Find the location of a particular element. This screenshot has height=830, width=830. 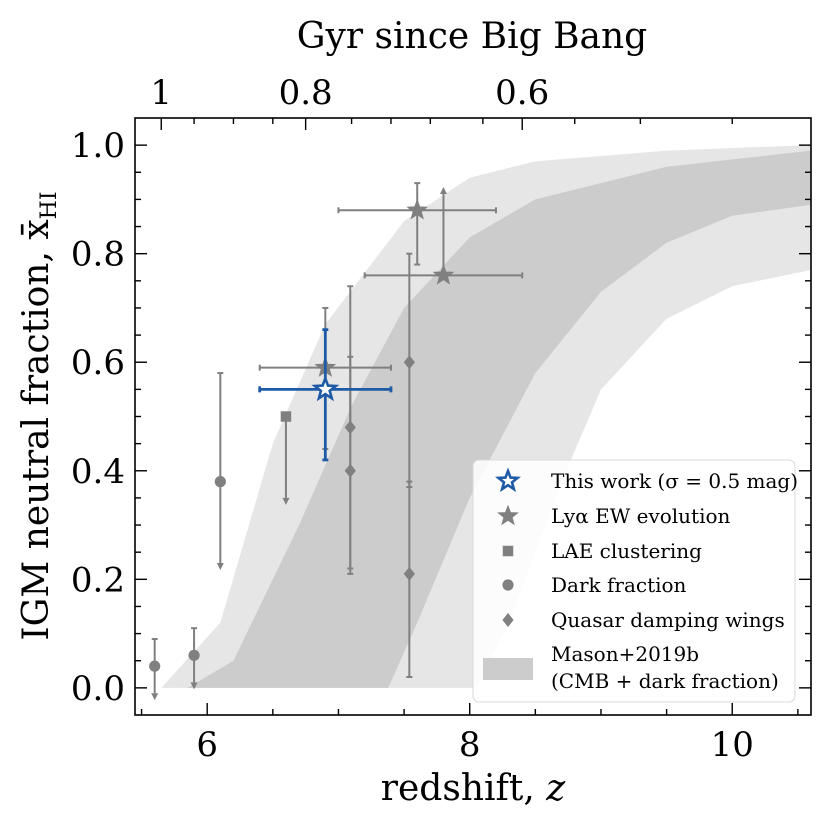

y-tick-label: 0.4 is located at coordinates (98, 472).